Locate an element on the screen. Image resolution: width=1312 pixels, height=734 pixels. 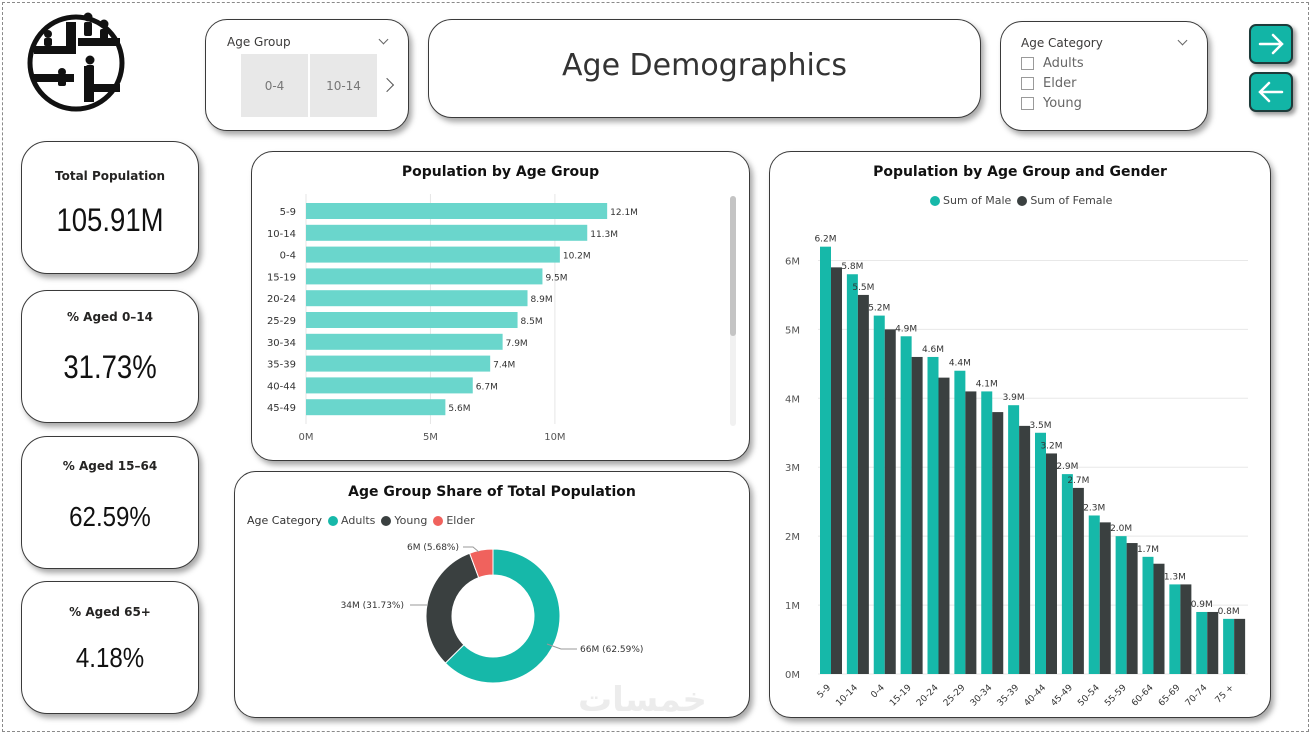
age-group-slicer: Age Group 0-4 10-14 is located at coordinates (307, 75).